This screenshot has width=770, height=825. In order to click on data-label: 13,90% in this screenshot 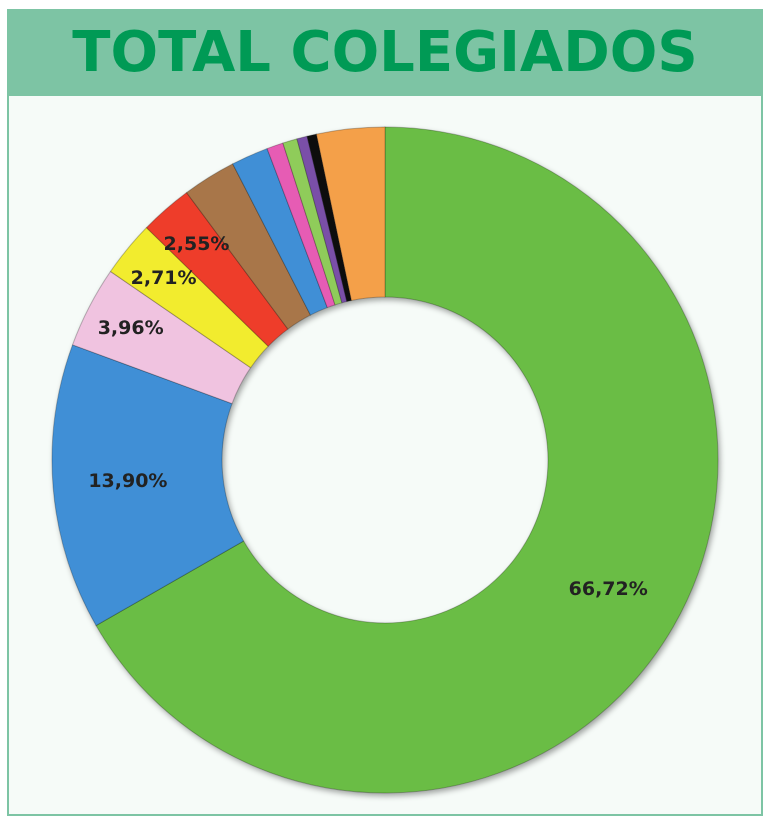, I will do `click(127, 481)`.